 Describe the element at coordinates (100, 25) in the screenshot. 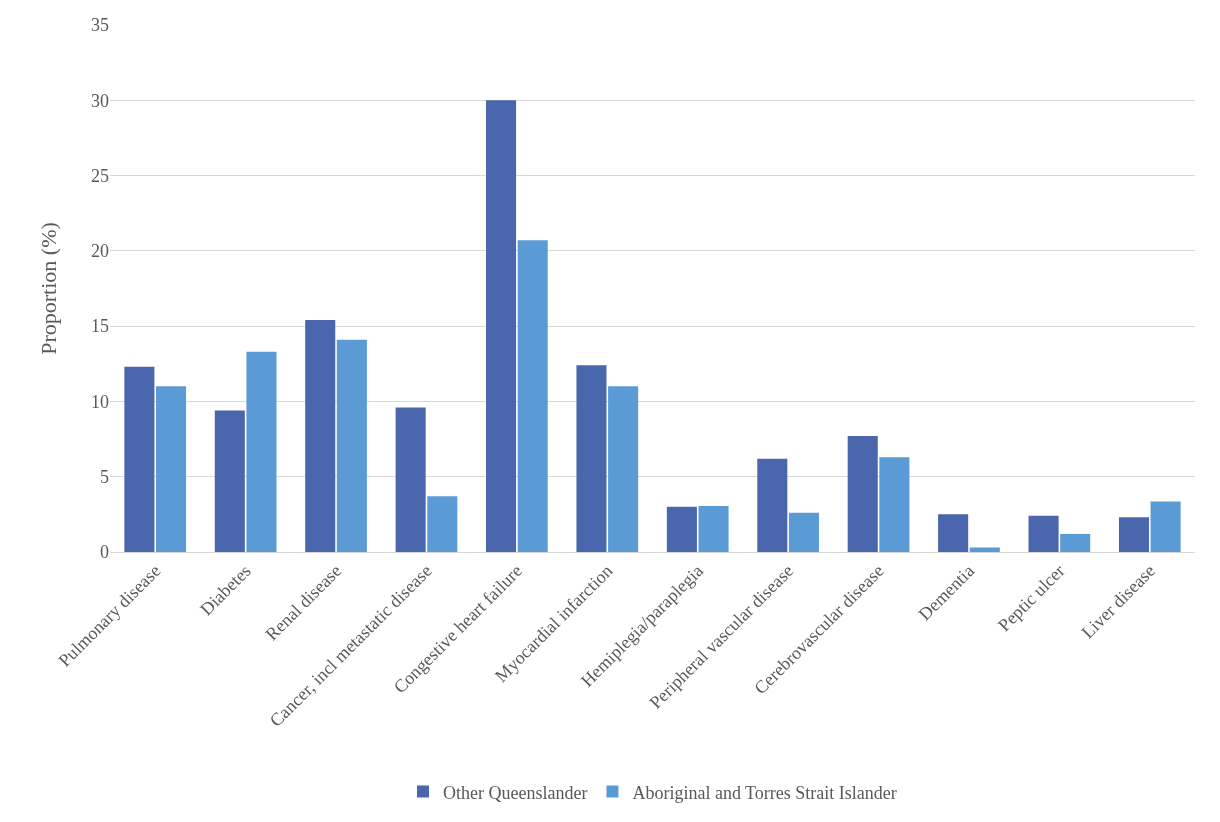

I see `y-tick-label: 35` at that location.